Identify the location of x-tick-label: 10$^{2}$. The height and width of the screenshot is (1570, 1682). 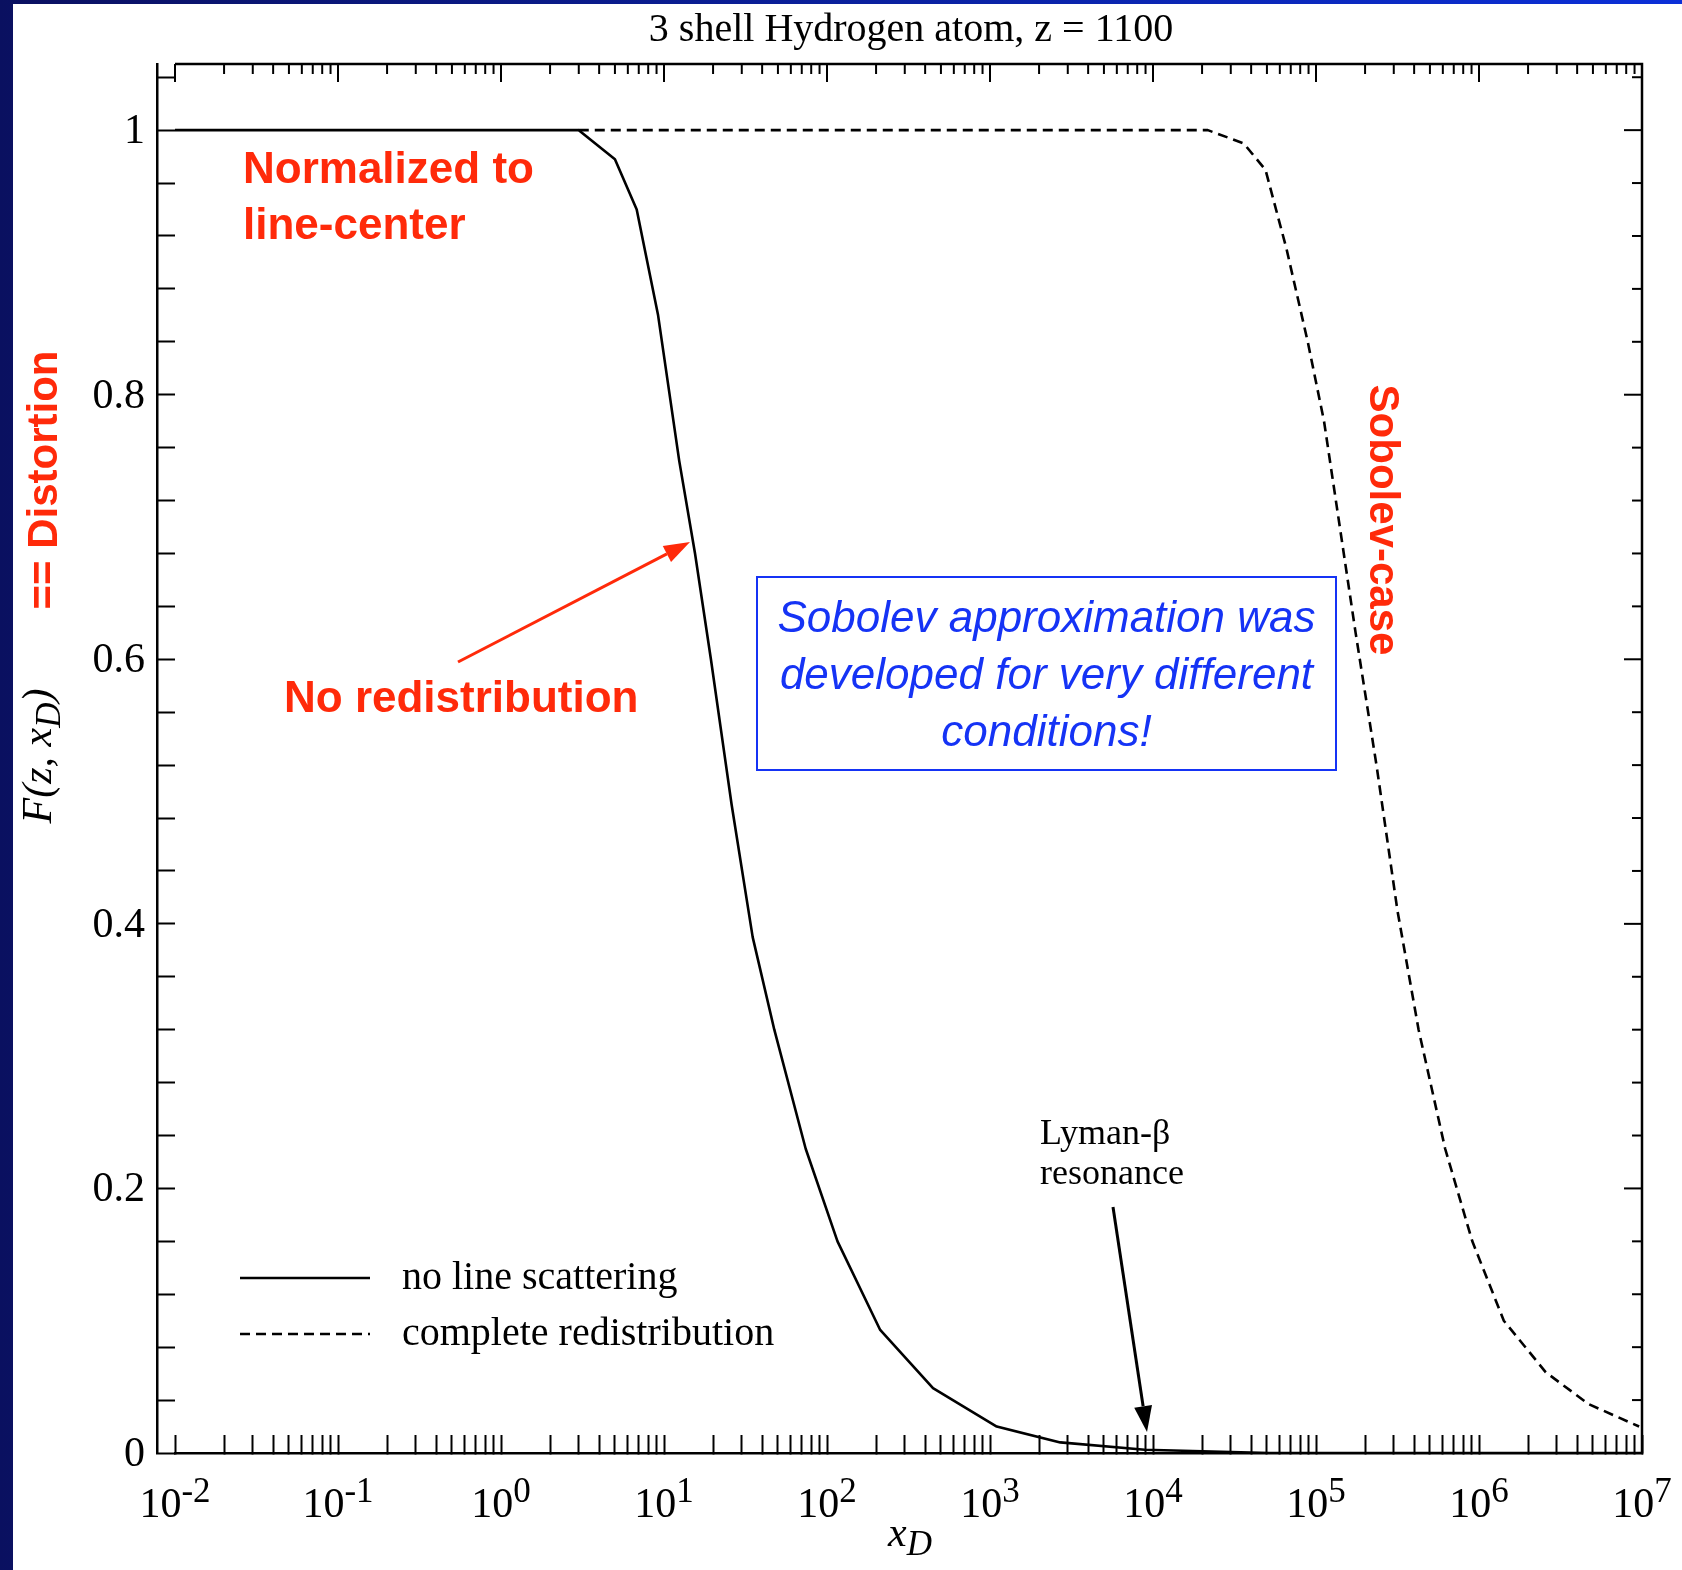
(827, 1498).